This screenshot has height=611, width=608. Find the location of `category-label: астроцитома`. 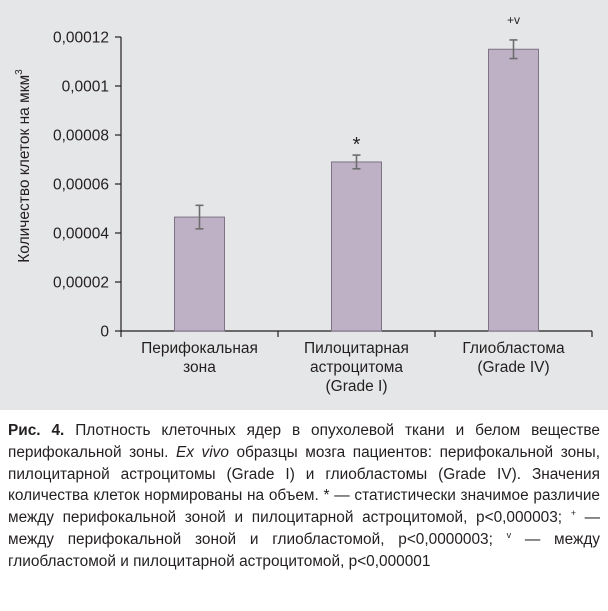

category-label: астроцитома is located at coordinates (356, 367).